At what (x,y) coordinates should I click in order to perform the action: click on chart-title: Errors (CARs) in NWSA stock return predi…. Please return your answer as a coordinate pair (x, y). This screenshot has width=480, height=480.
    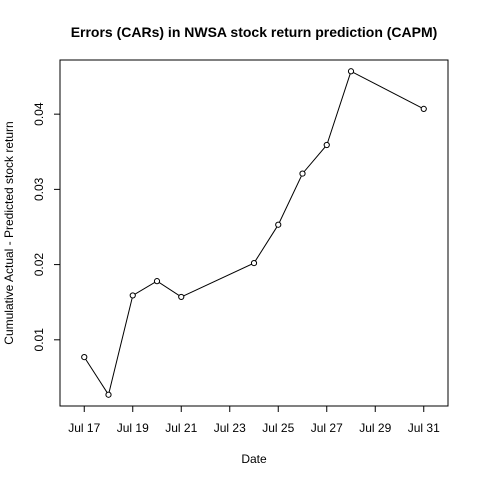
    Looking at the image, I should click on (254, 32).